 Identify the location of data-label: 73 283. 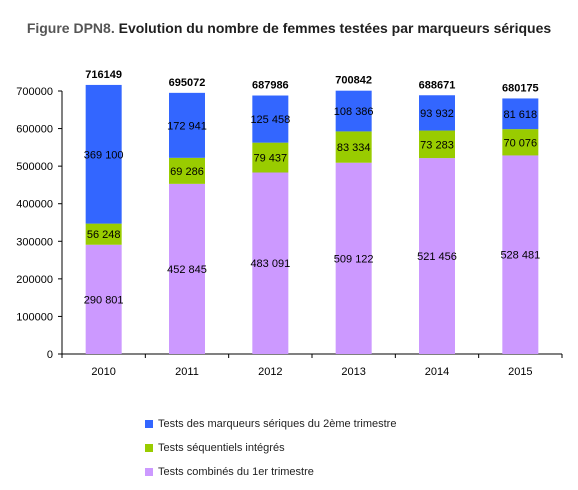
(437, 145).